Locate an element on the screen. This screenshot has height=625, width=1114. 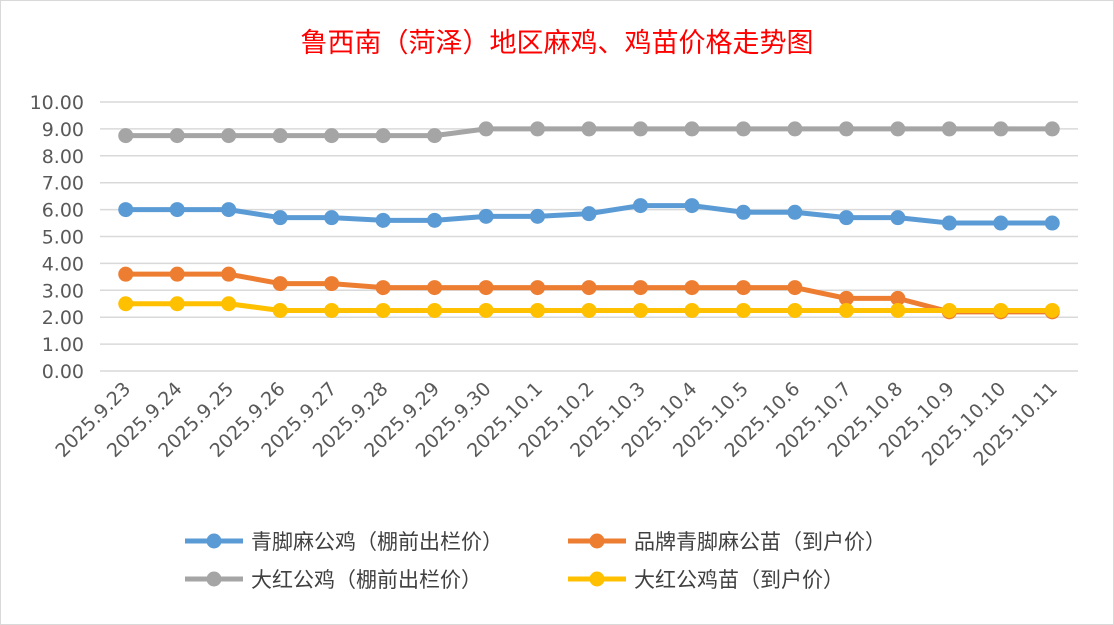
y-tick-label: 2.00 is located at coordinates (63, 318).